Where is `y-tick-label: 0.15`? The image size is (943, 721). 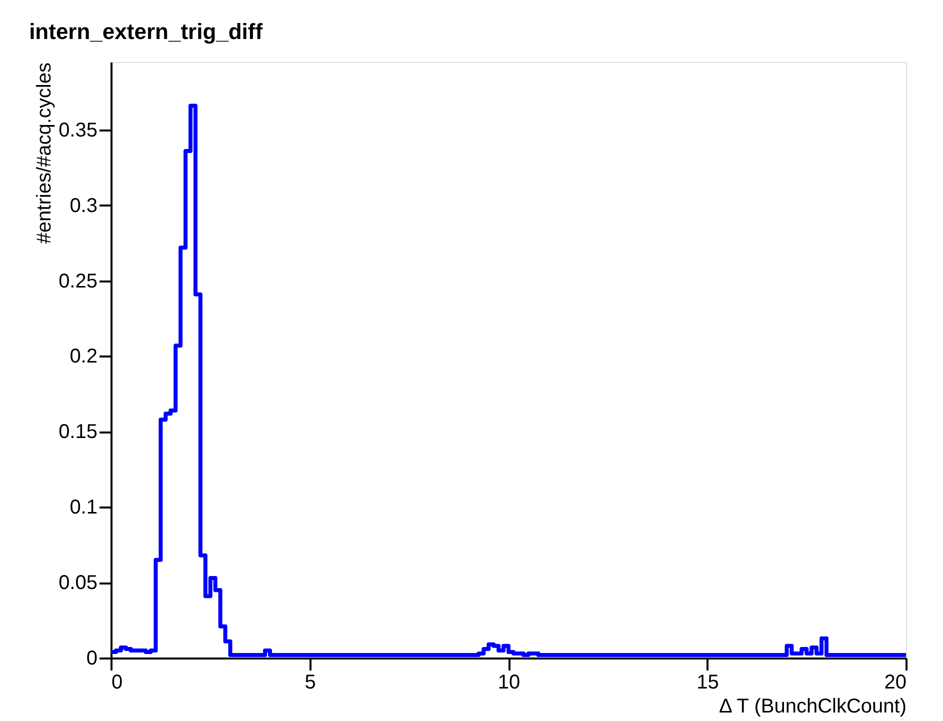
y-tick-label: 0.15 is located at coordinates (78, 432).